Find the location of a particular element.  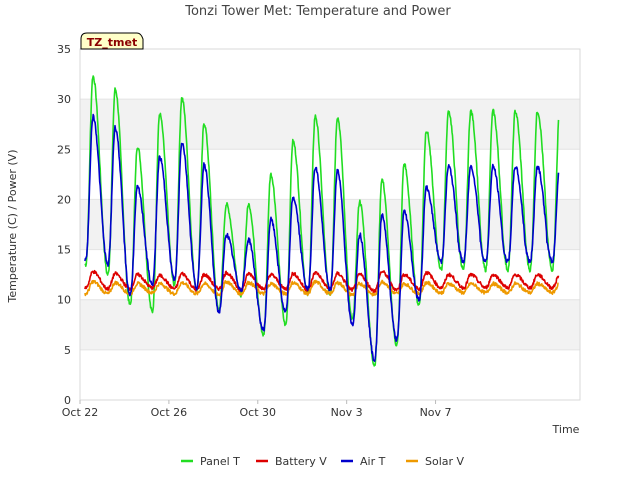

badge-box is located at coordinates (112, 41).